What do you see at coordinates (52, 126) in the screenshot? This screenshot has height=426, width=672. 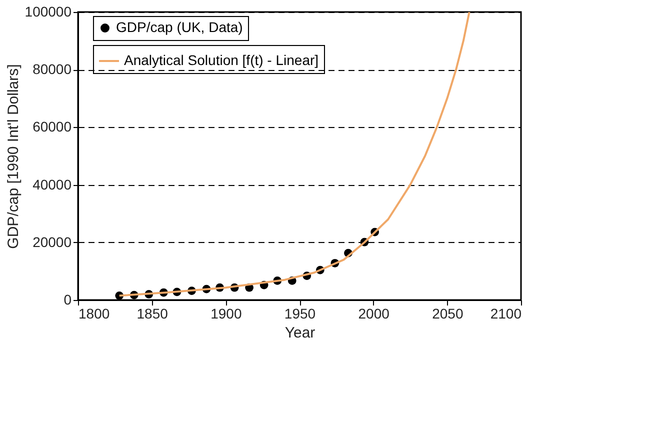 I see `y-tick-label: 60000` at bounding box center [52, 126].